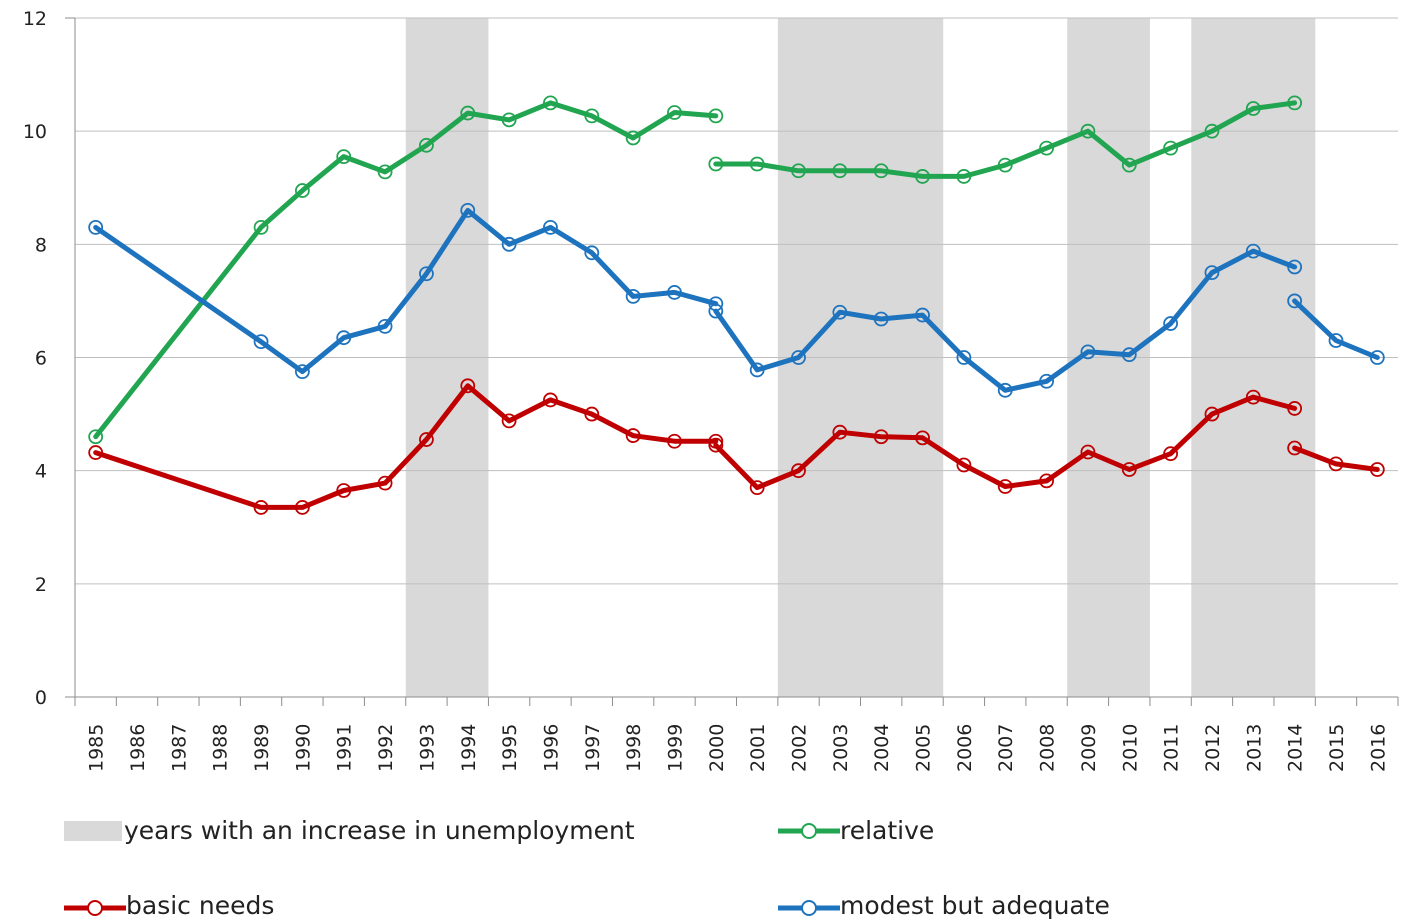 This screenshot has width=1409, height=922. What do you see at coordinates (1213, 748) in the screenshot?
I see `x-tick-label: 2012` at bounding box center [1213, 748].